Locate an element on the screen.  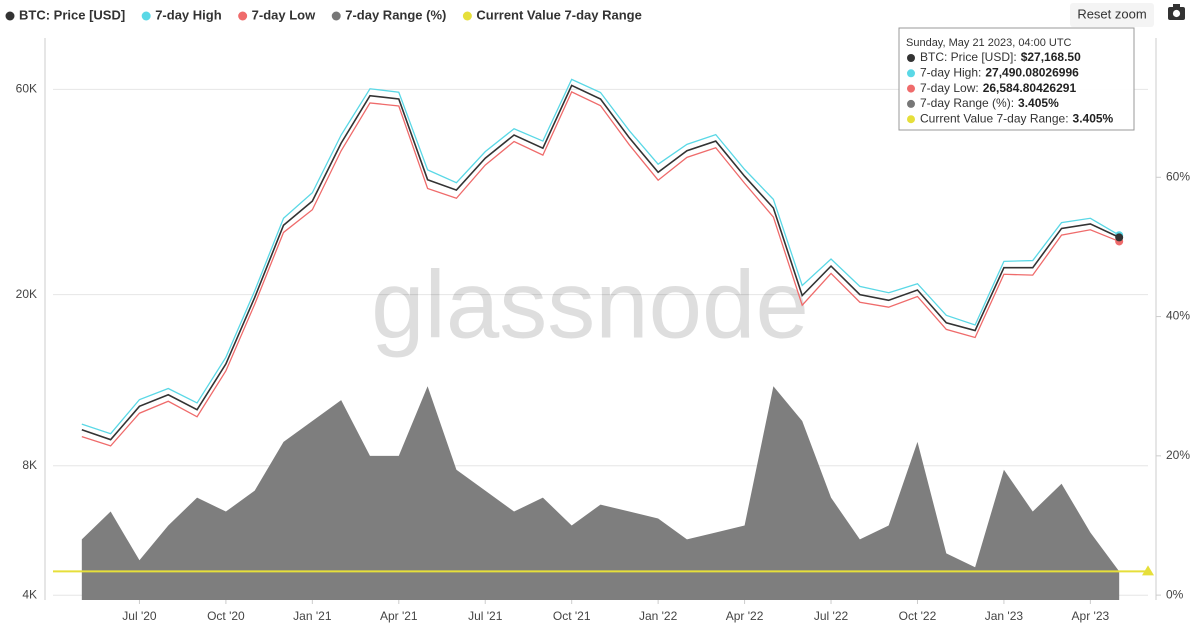
x-tick-label: Jul '20 is located at coordinates (139, 616).